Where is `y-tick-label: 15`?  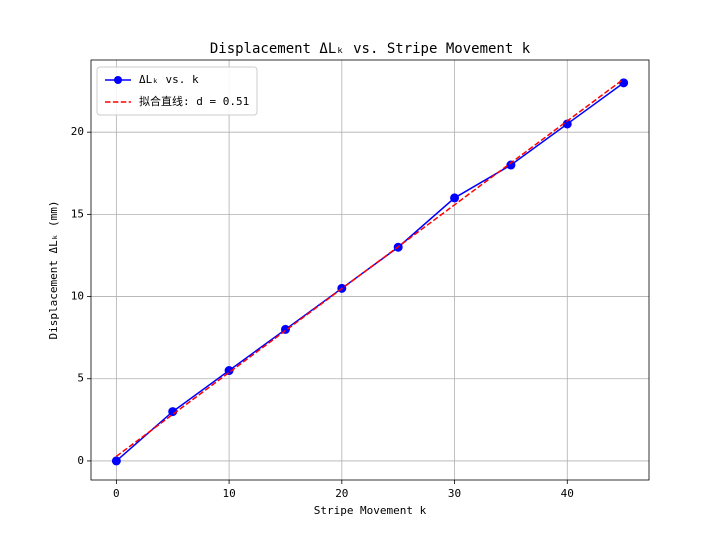 y-tick-label: 15 is located at coordinates (77, 213).